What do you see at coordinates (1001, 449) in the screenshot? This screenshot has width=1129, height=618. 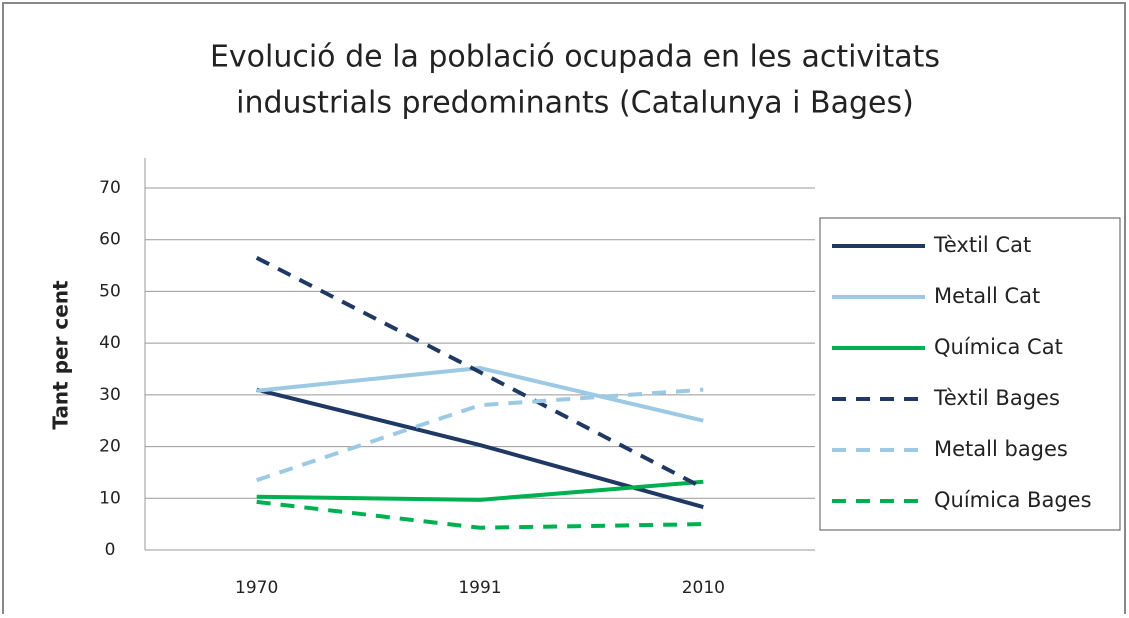 I see `legend-label: Metall bages` at bounding box center [1001, 449].